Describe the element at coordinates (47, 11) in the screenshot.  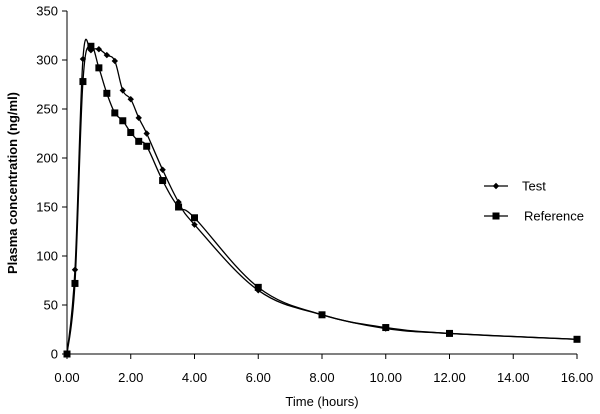
I see `y-tick-label: 350` at that location.